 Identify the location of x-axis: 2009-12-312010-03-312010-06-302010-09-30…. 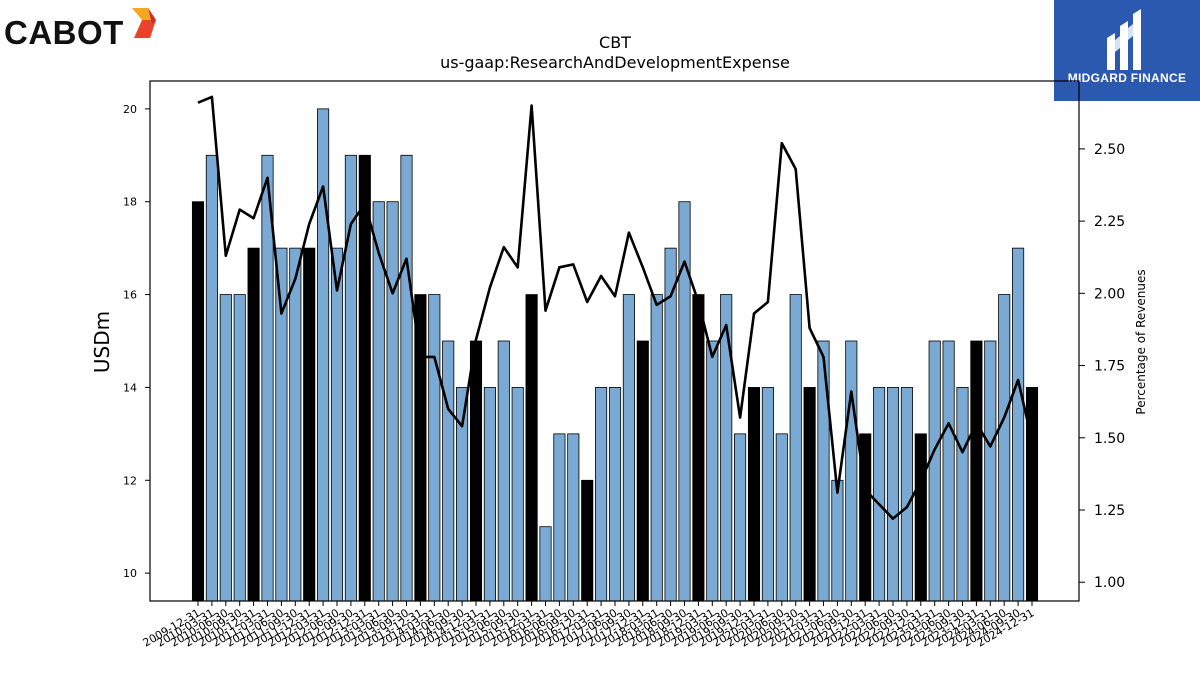
(589, 625).